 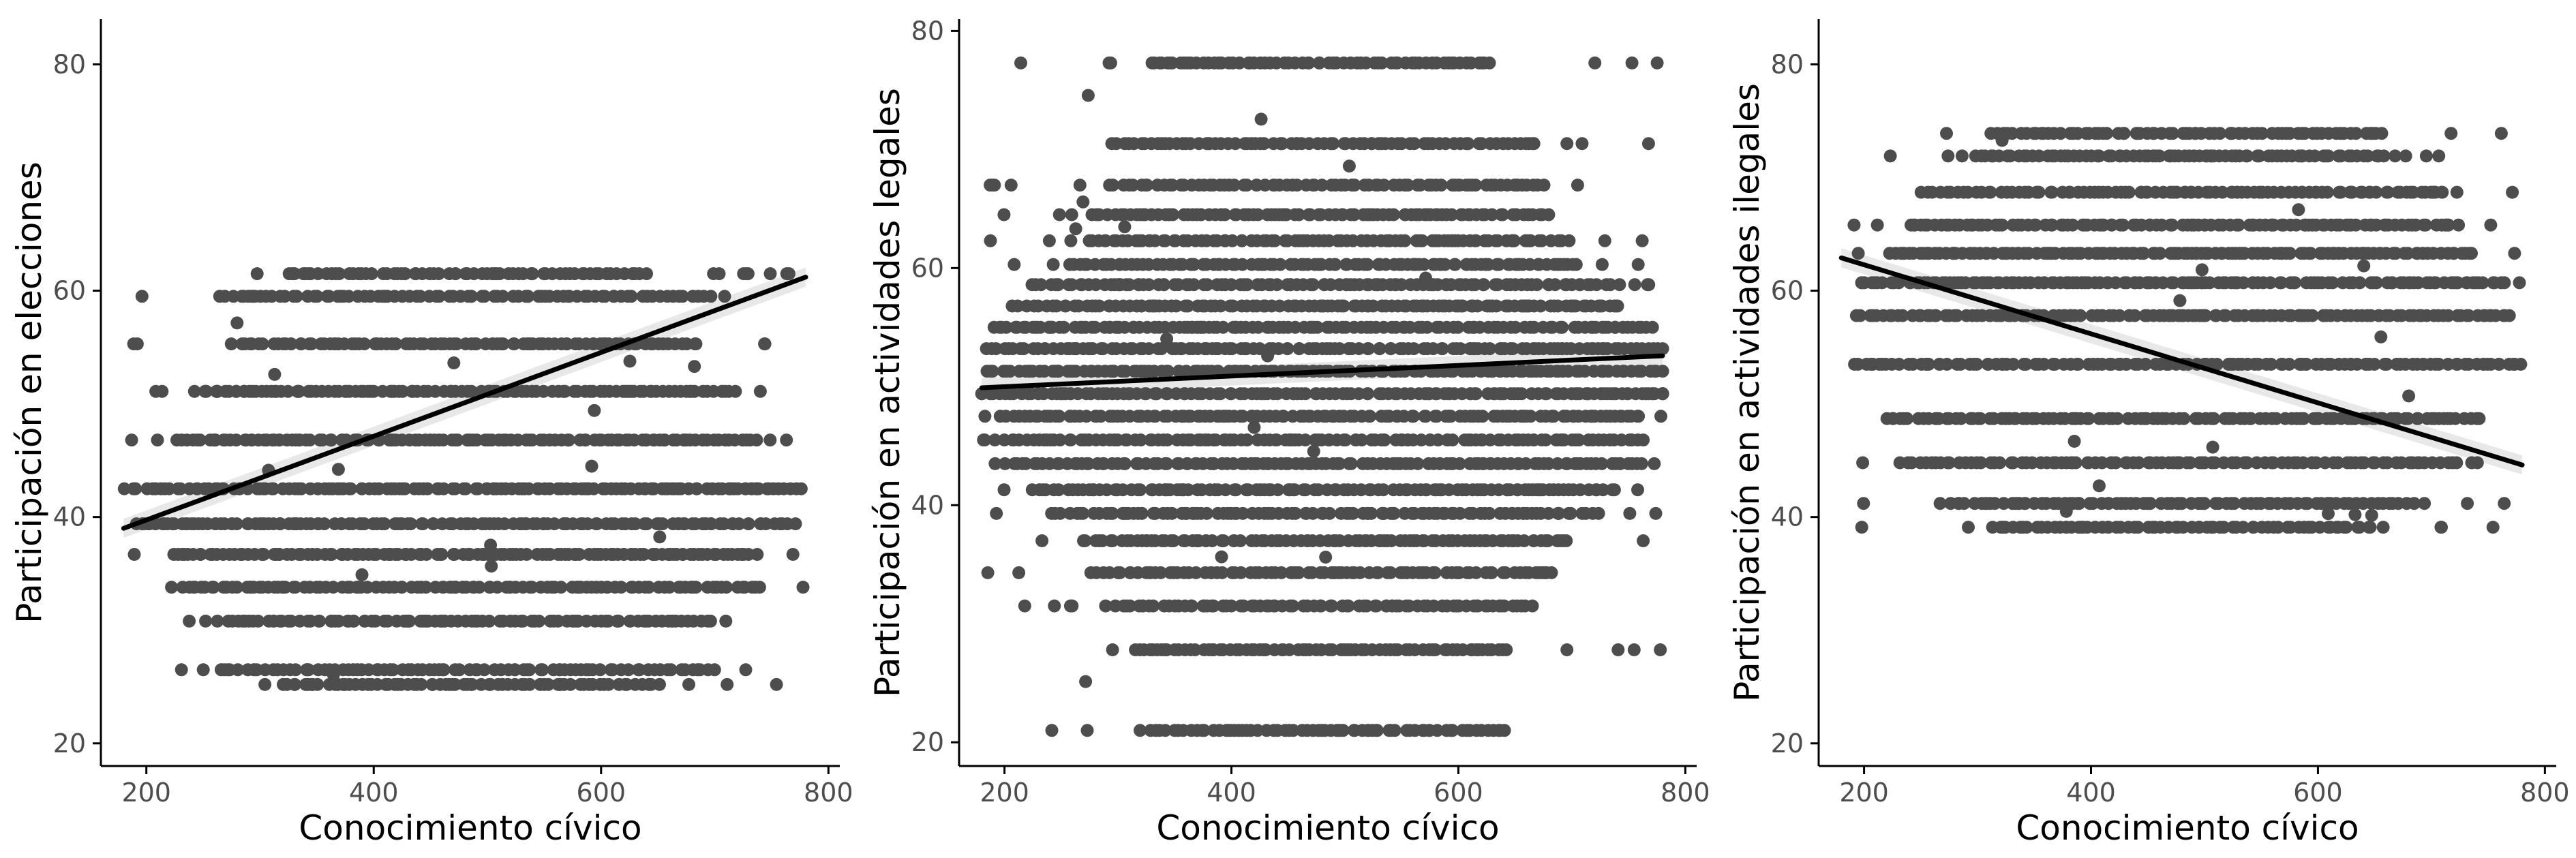 I want to click on y-tick-label: 40, so click(x=927, y=505).